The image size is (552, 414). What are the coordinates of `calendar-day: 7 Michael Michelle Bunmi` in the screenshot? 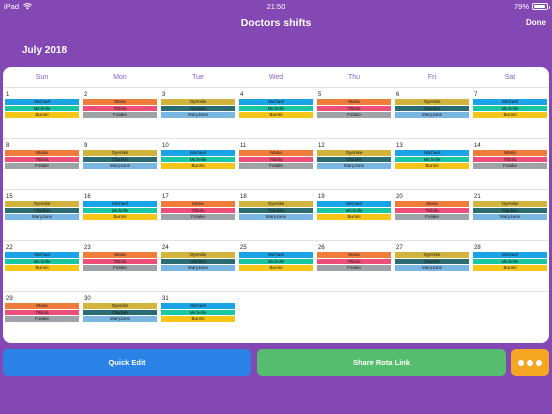 It's located at (510, 112).